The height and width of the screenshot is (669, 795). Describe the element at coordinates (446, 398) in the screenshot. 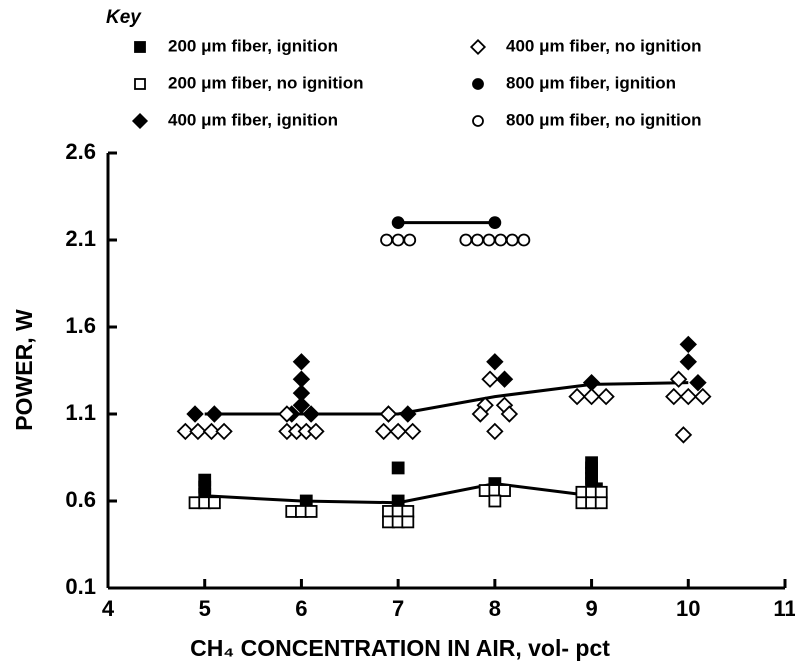

I see `trend-line` at that location.